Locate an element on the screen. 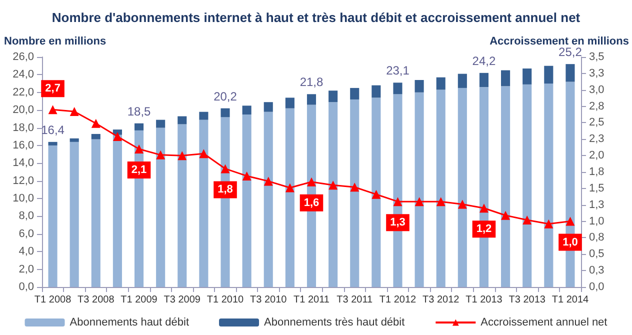 The height and width of the screenshot is (335, 632). y-tick-label: 26,0 is located at coordinates (23, 57).